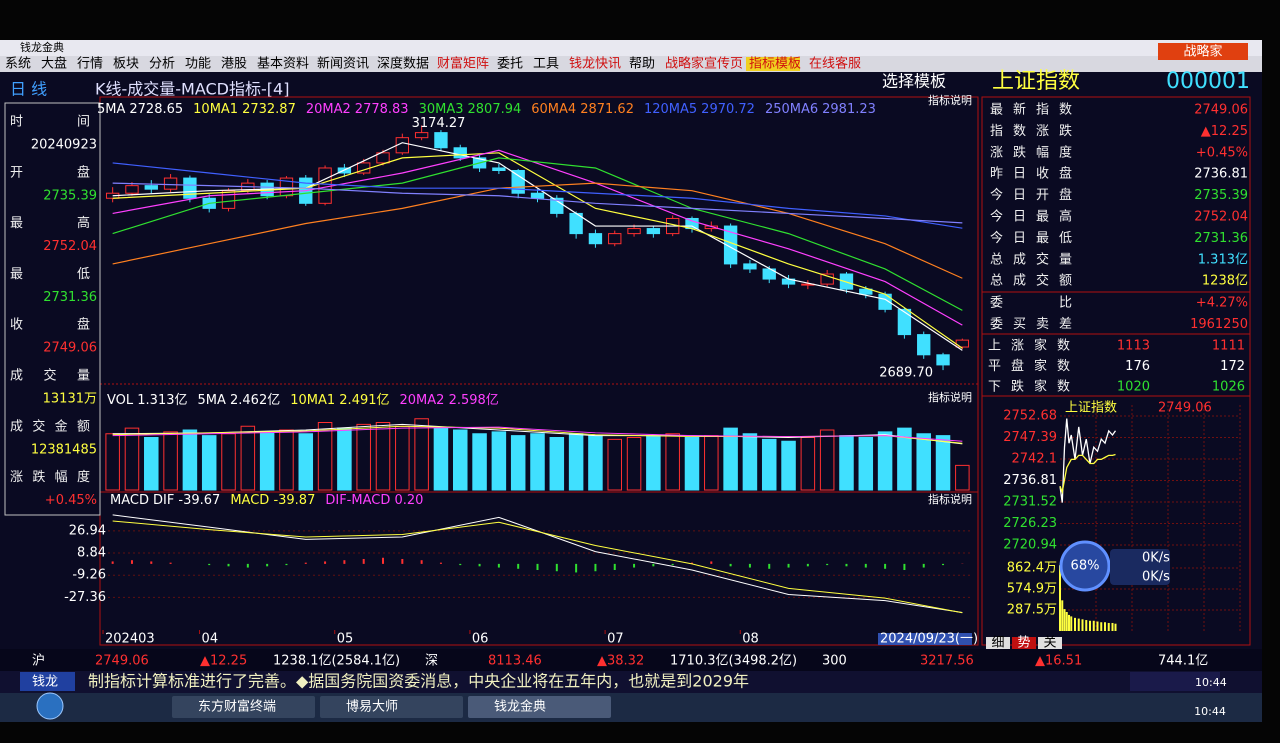 The image size is (1280, 743). I want to click on ticker-item: 深, so click(431, 661).